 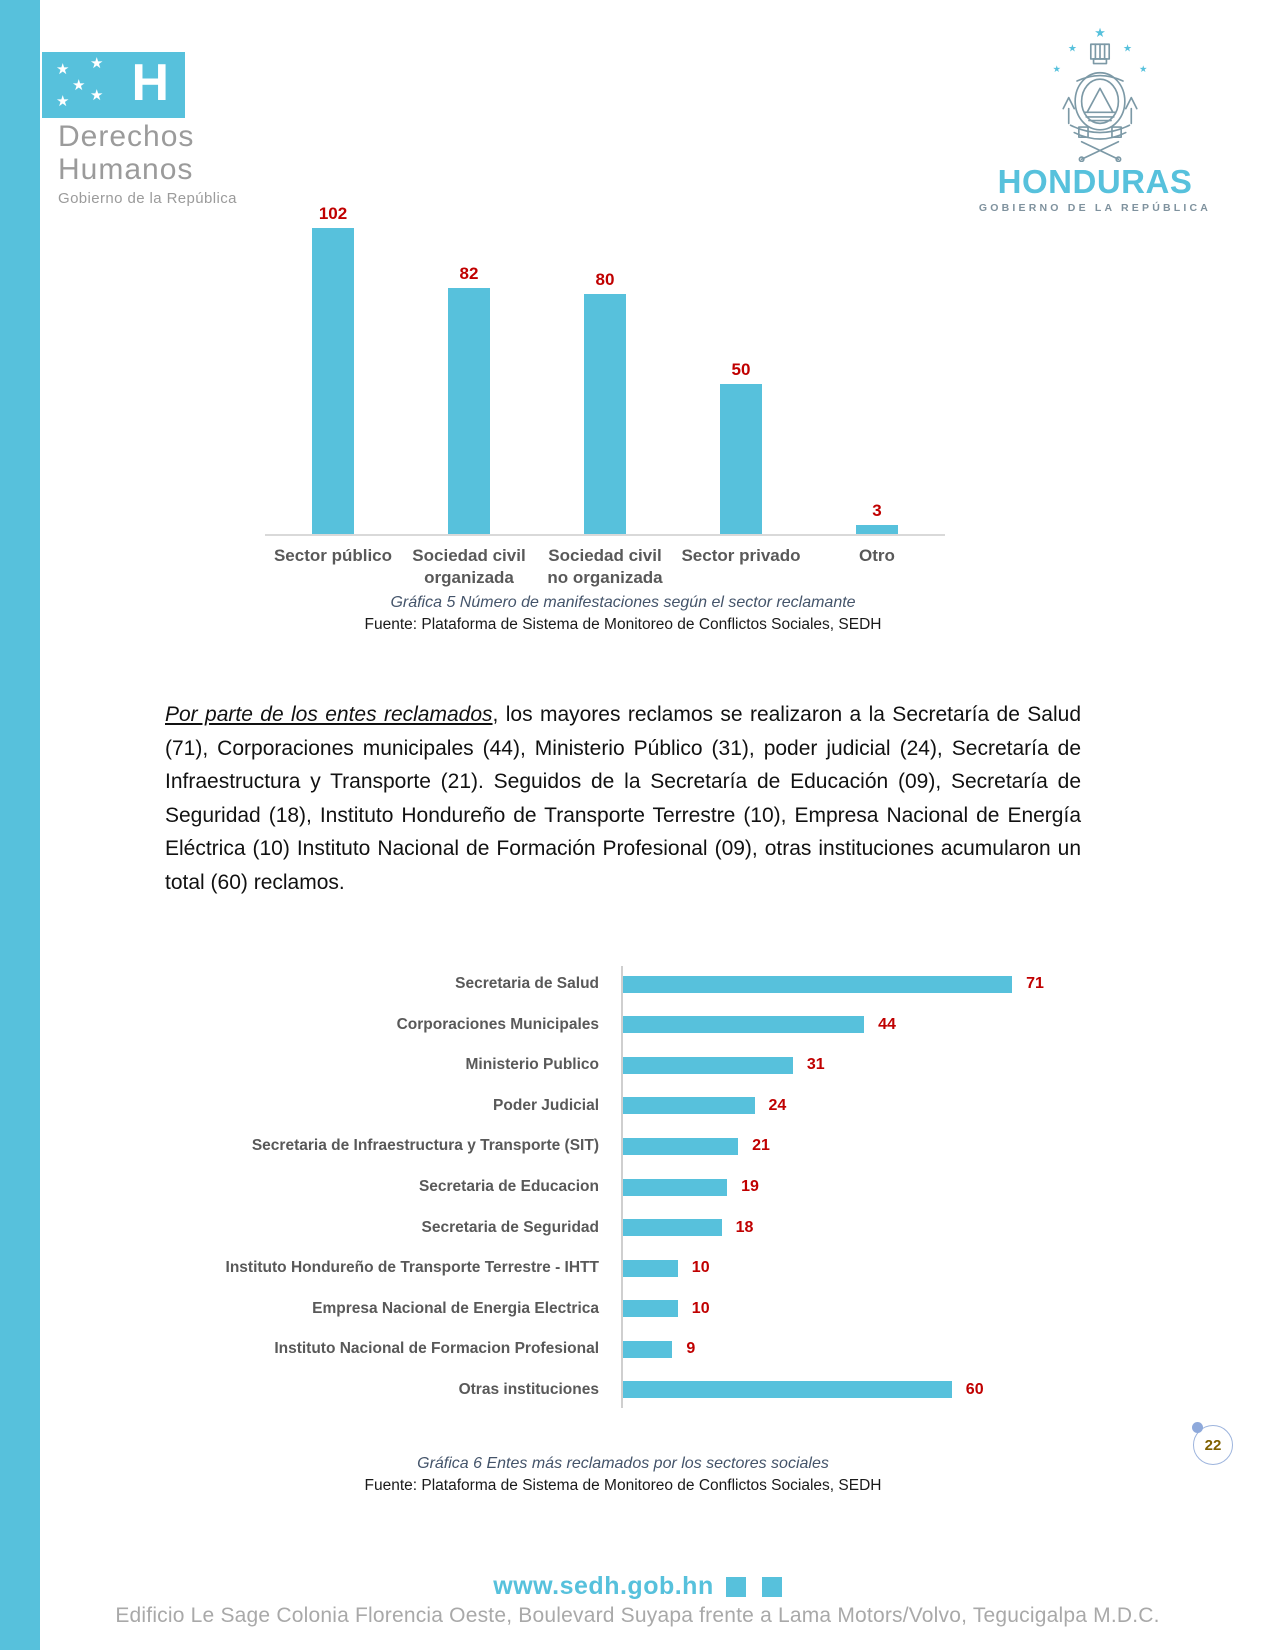 I want to click on chart2-bar-row: Secretaria de Seguridad 18, so click(x=625, y=1227).